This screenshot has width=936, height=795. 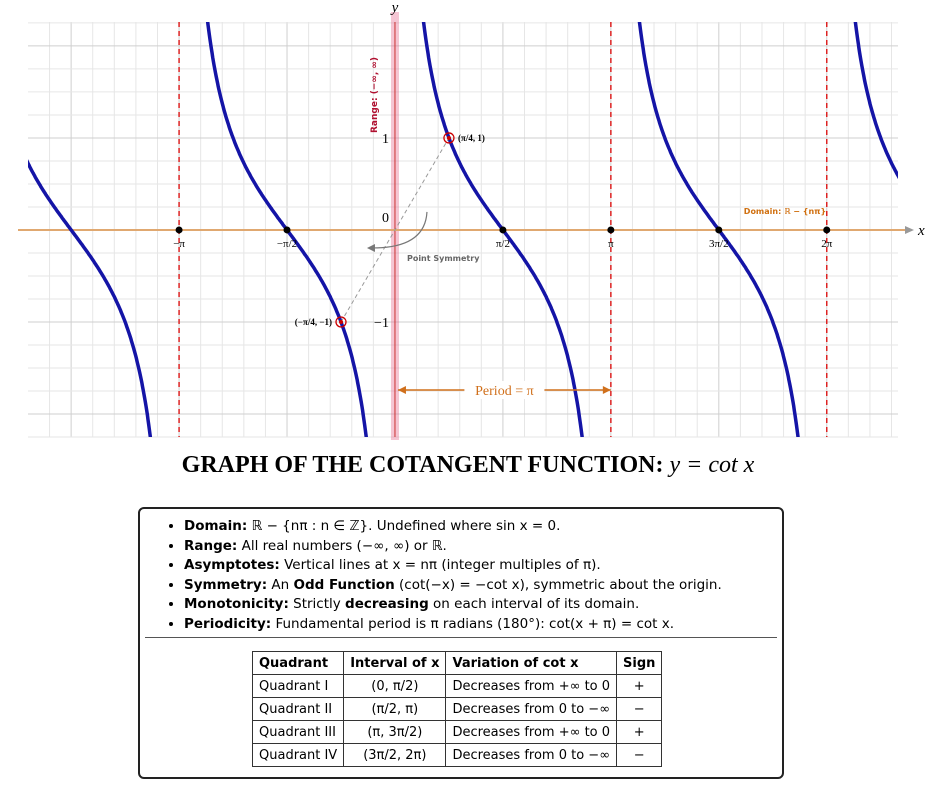 What do you see at coordinates (313, 322) in the screenshot?
I see `point-label: (−π/4, −1)` at bounding box center [313, 322].